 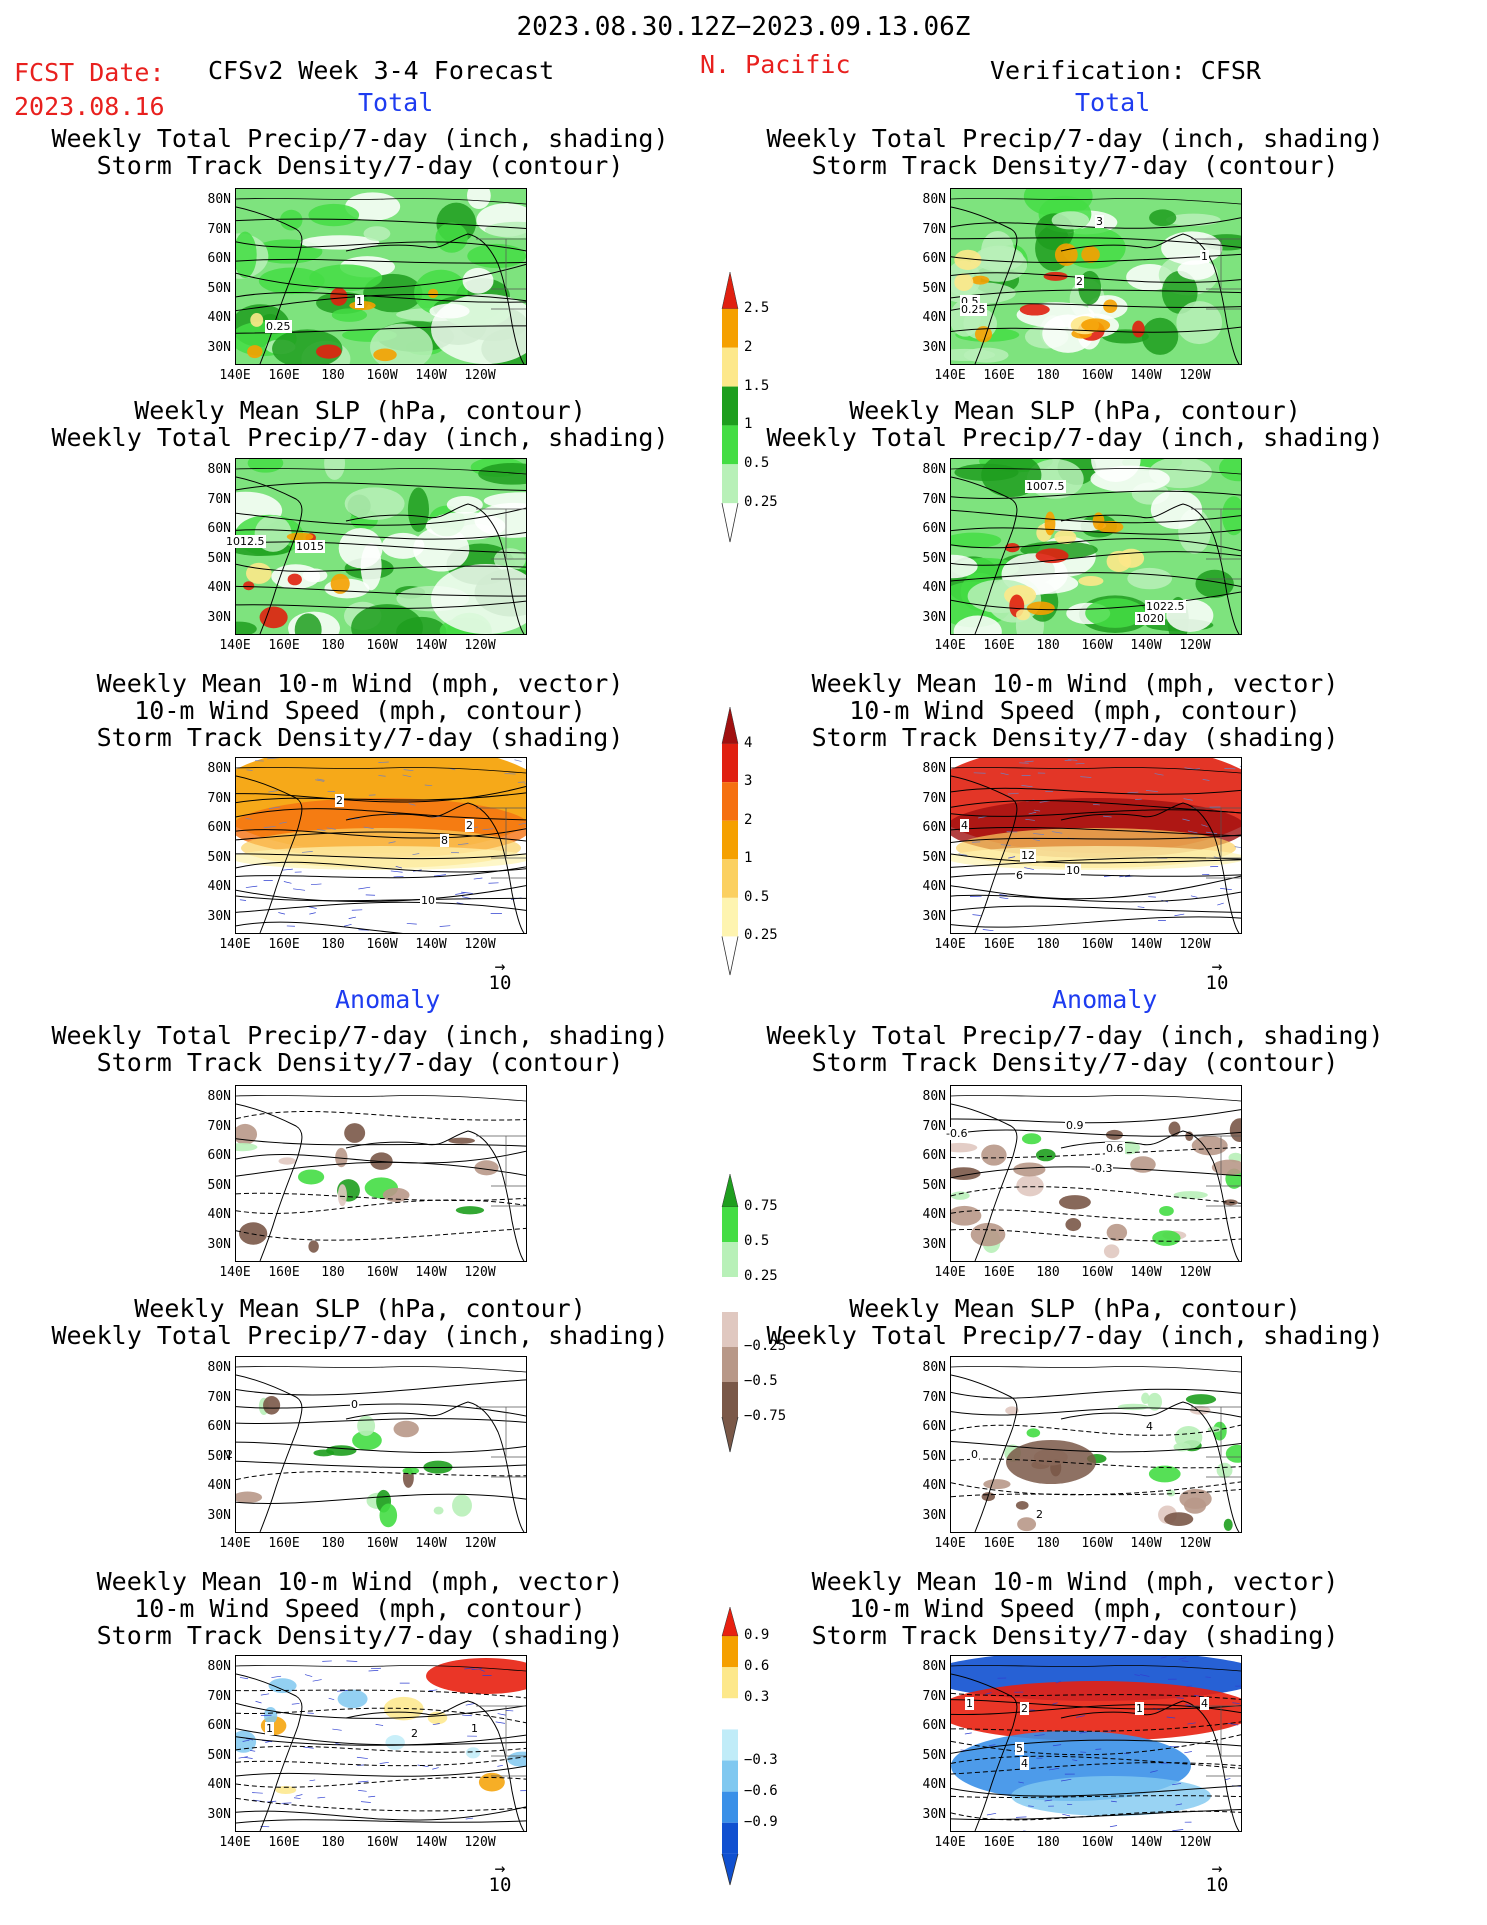 What do you see at coordinates (1217, 975) in the screenshot?
I see `vector-ref-right-top: → 10` at bounding box center [1217, 975].